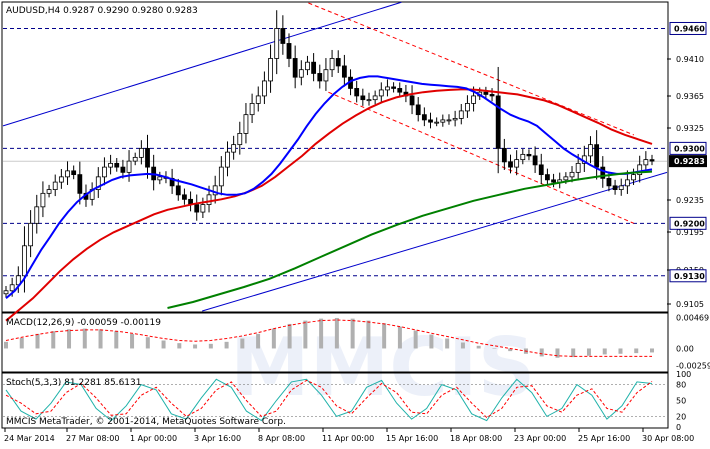 The height and width of the screenshot is (449, 710). I want to click on x-tick-label: 23 Apr 00:00, so click(540, 438).